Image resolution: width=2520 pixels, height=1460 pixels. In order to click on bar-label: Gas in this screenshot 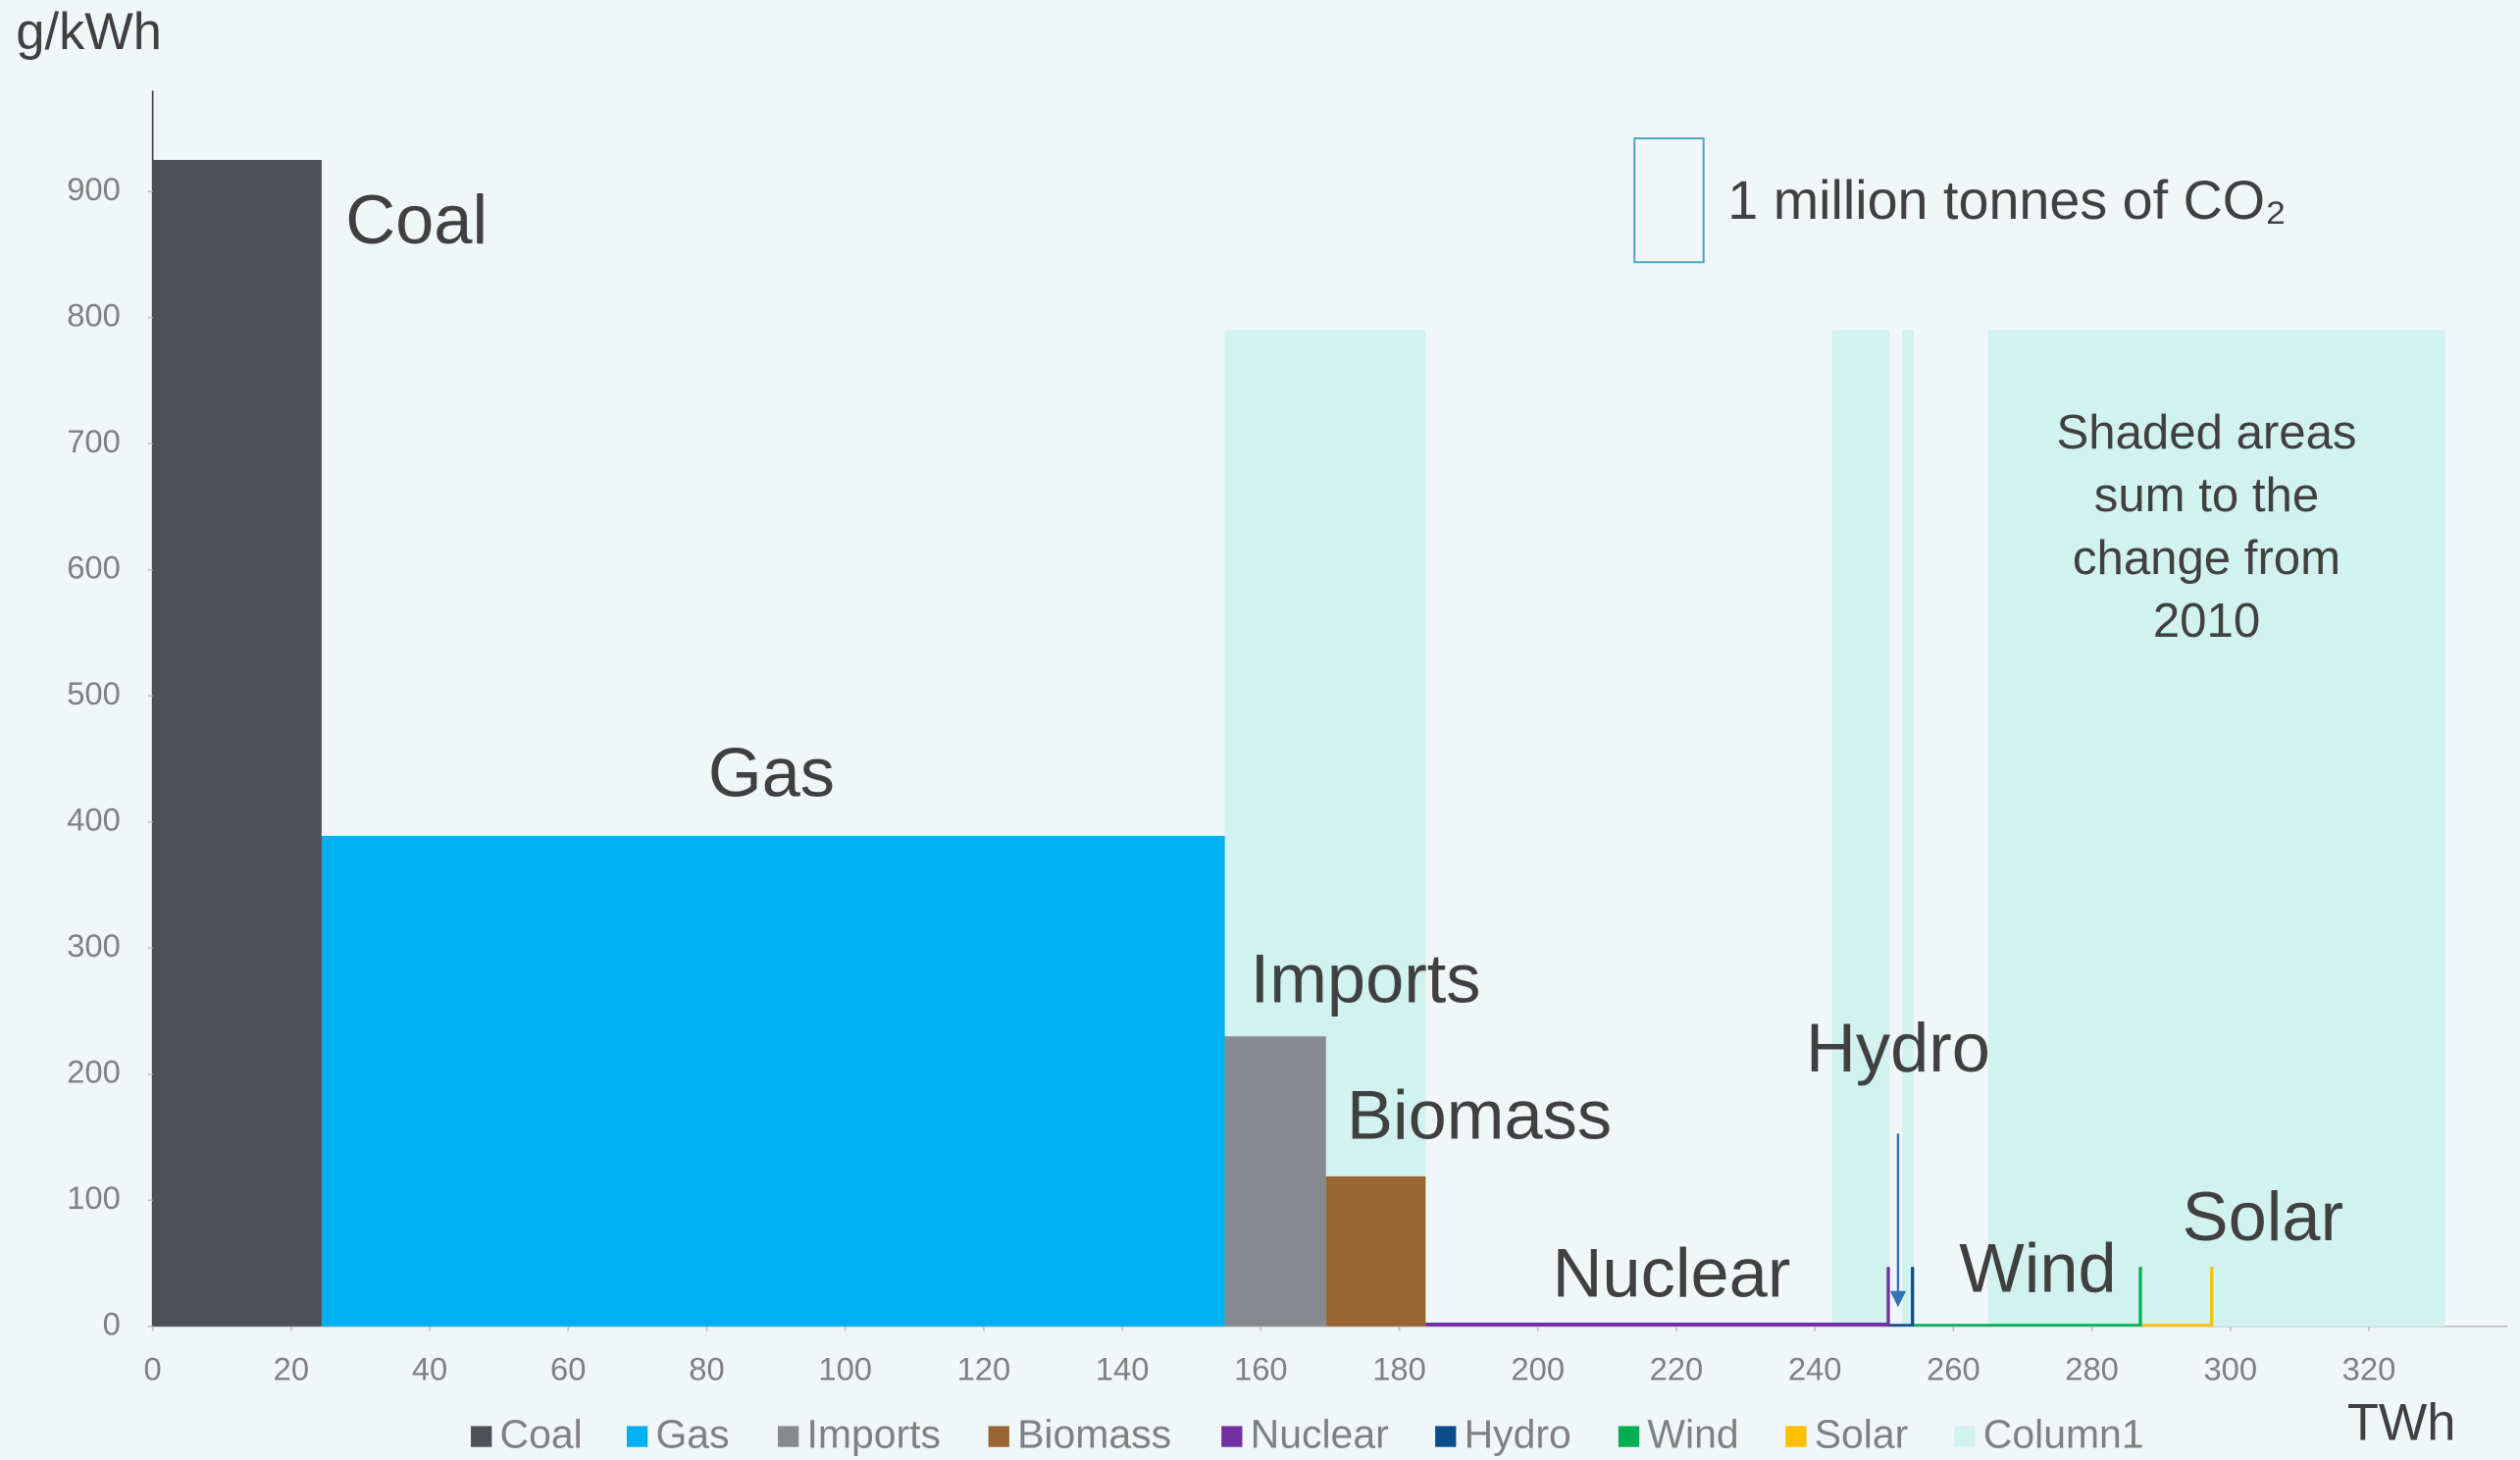, I will do `click(771, 773)`.